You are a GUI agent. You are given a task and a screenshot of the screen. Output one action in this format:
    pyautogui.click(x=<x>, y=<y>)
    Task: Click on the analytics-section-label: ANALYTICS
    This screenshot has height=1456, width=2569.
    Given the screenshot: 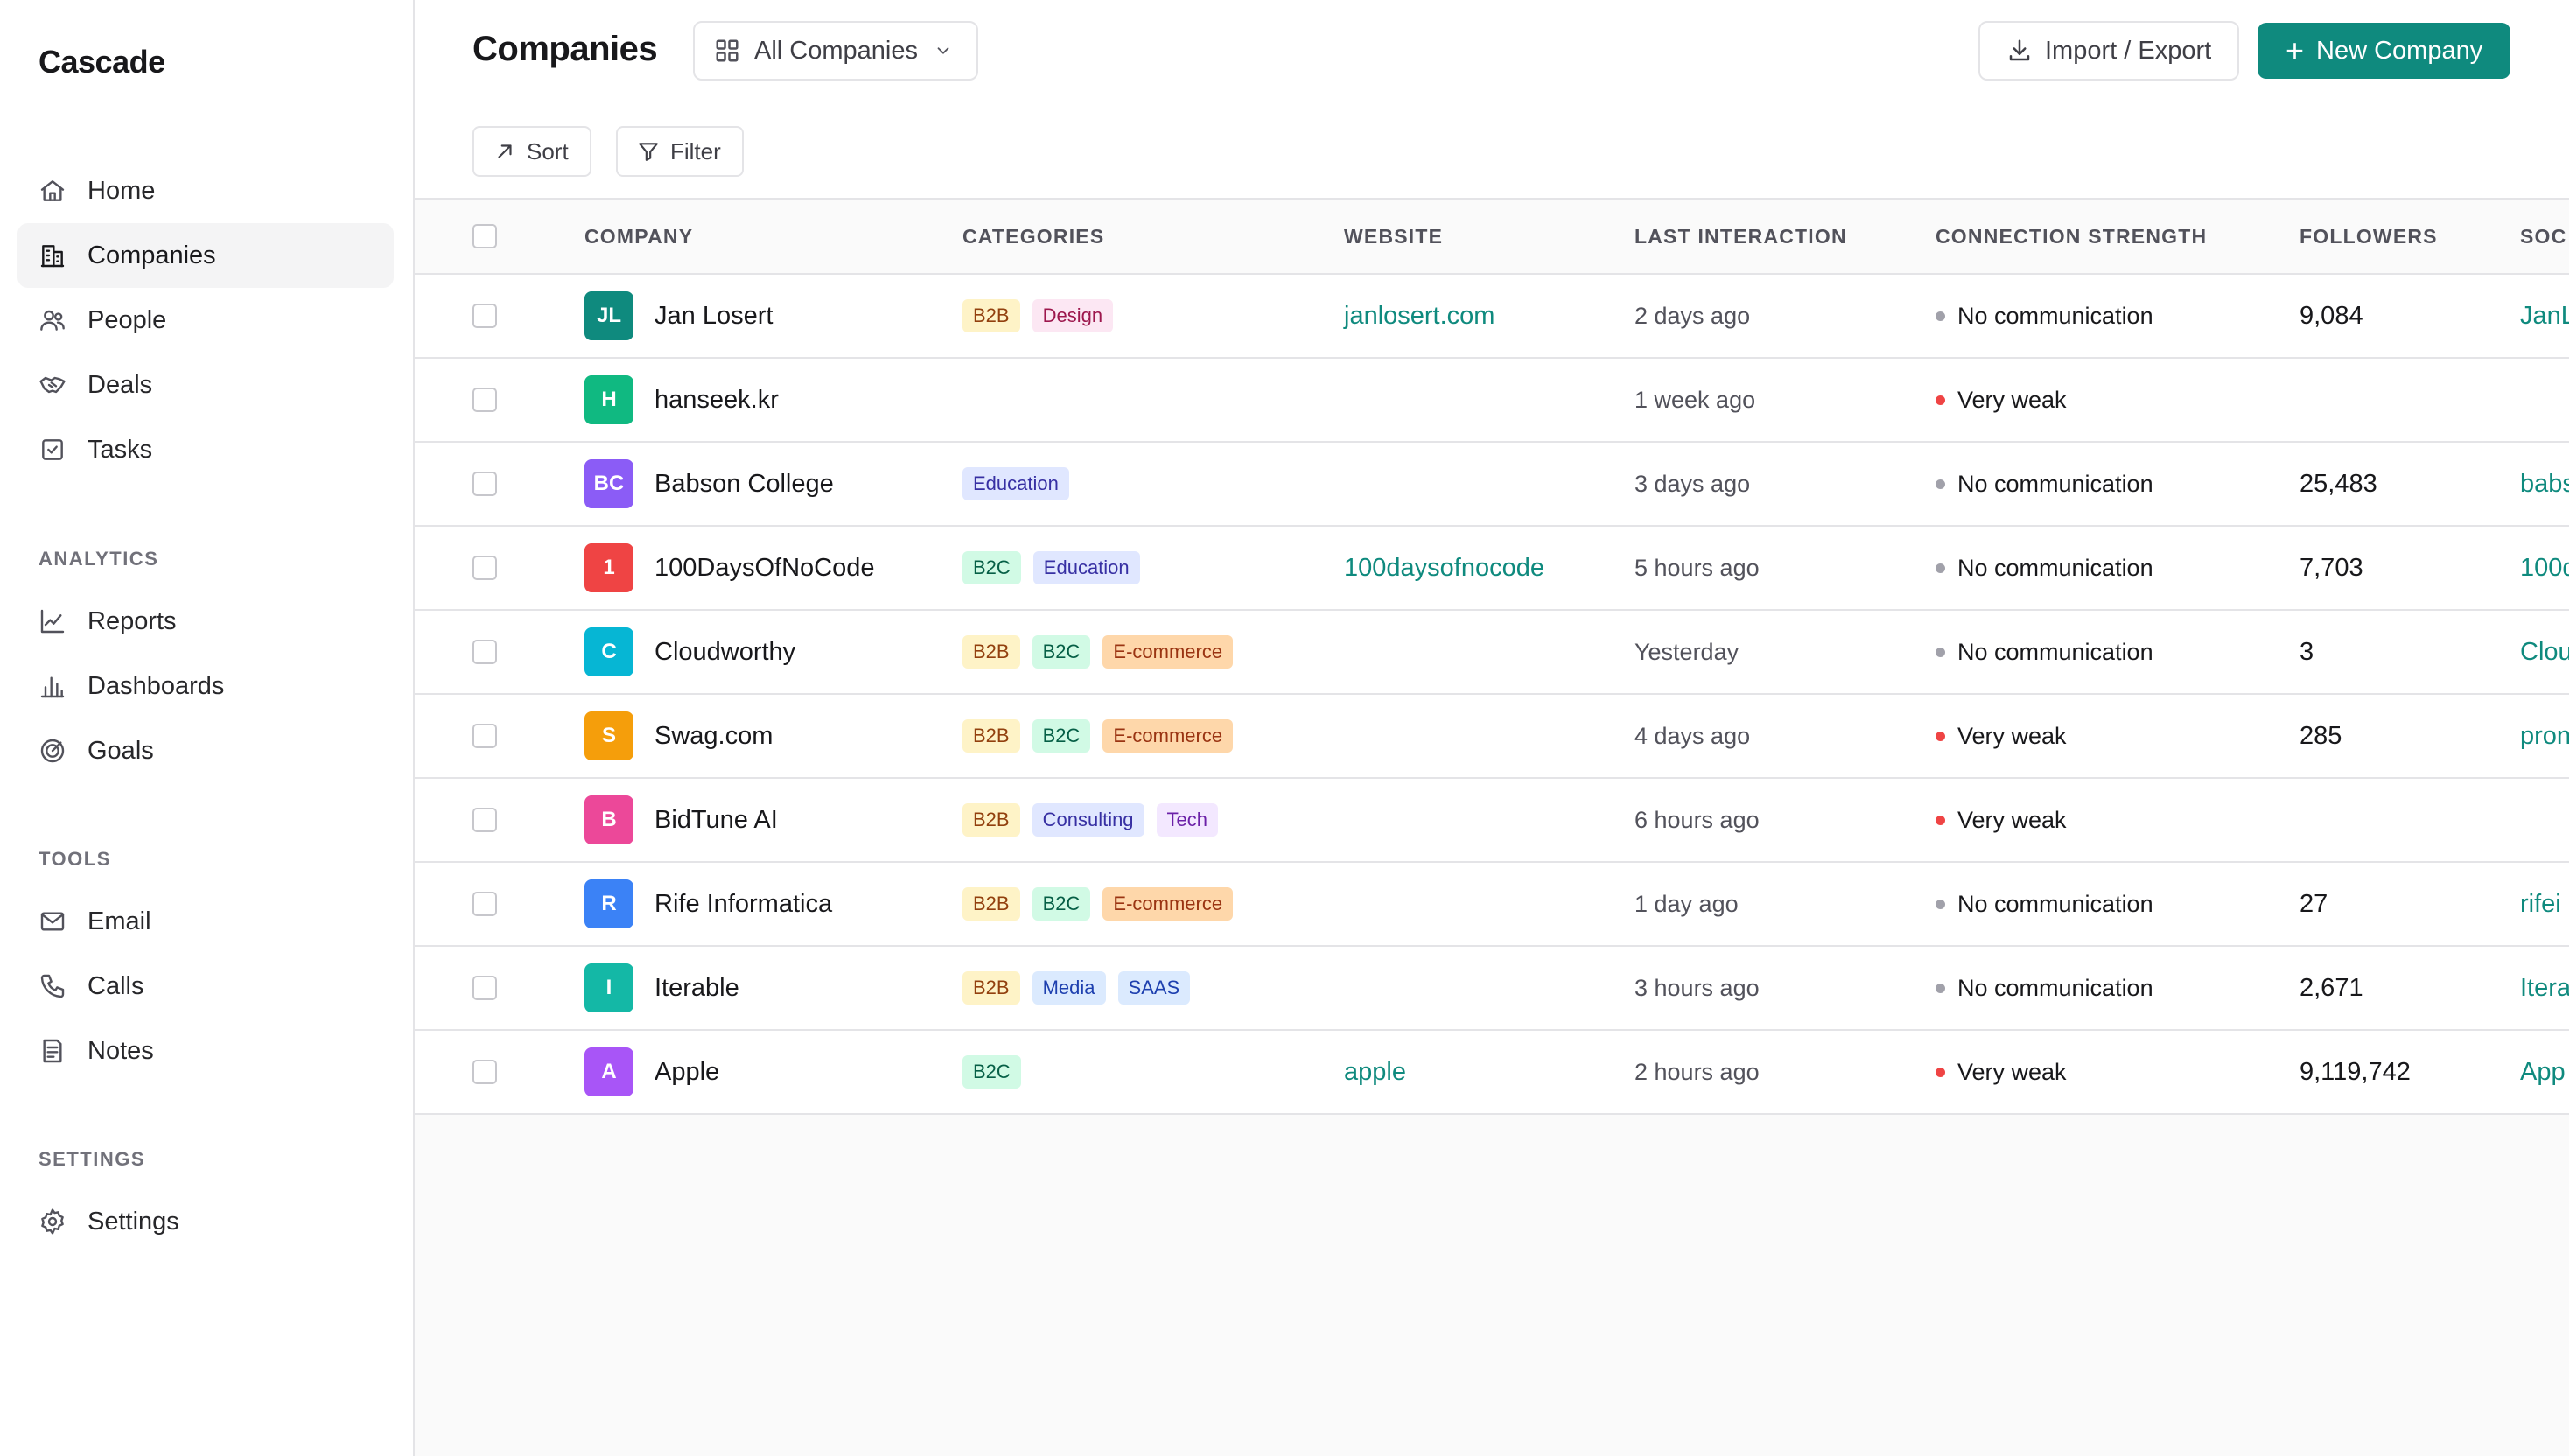 What is the action you would take?
    pyautogui.click(x=98, y=559)
    